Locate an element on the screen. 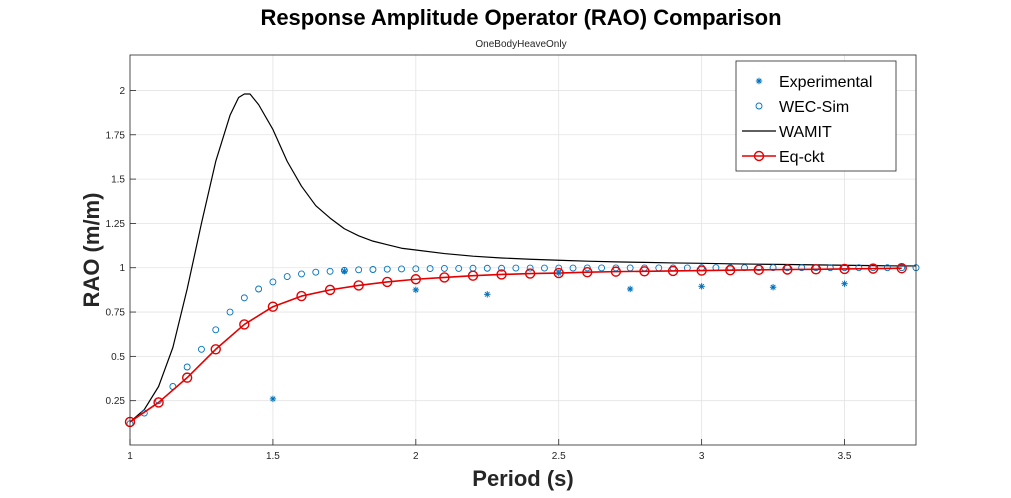 Image resolution: width=1011 pixels, height=498 pixels. y-tick-label: 1 is located at coordinates (122, 268).